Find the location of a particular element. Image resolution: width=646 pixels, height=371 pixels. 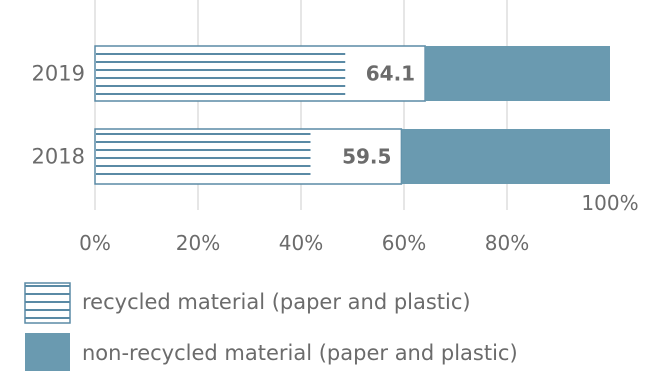

x-tick-label-80: 80% is located at coordinates (507, 243).